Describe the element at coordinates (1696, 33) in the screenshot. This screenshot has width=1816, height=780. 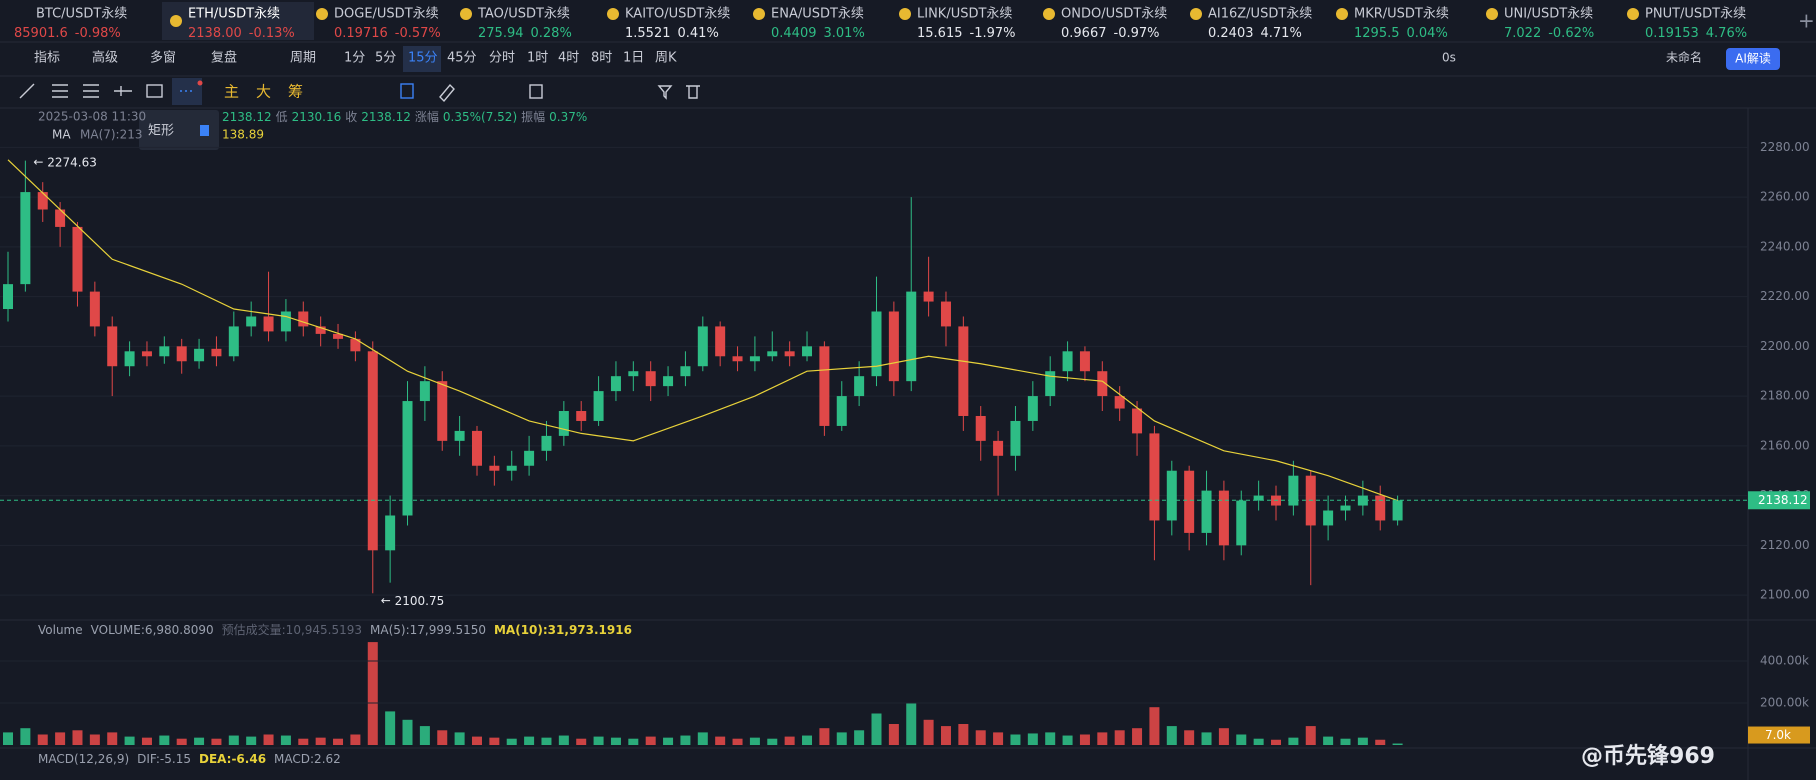
I see `ticker-quote-line: 0.19153 4.76%` at that location.